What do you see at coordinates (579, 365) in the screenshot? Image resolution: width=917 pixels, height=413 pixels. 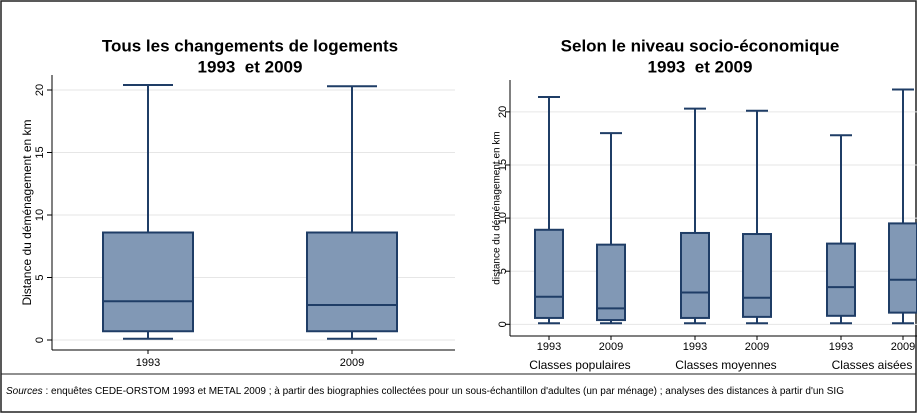 I see `group-label: Classes populaires` at bounding box center [579, 365].